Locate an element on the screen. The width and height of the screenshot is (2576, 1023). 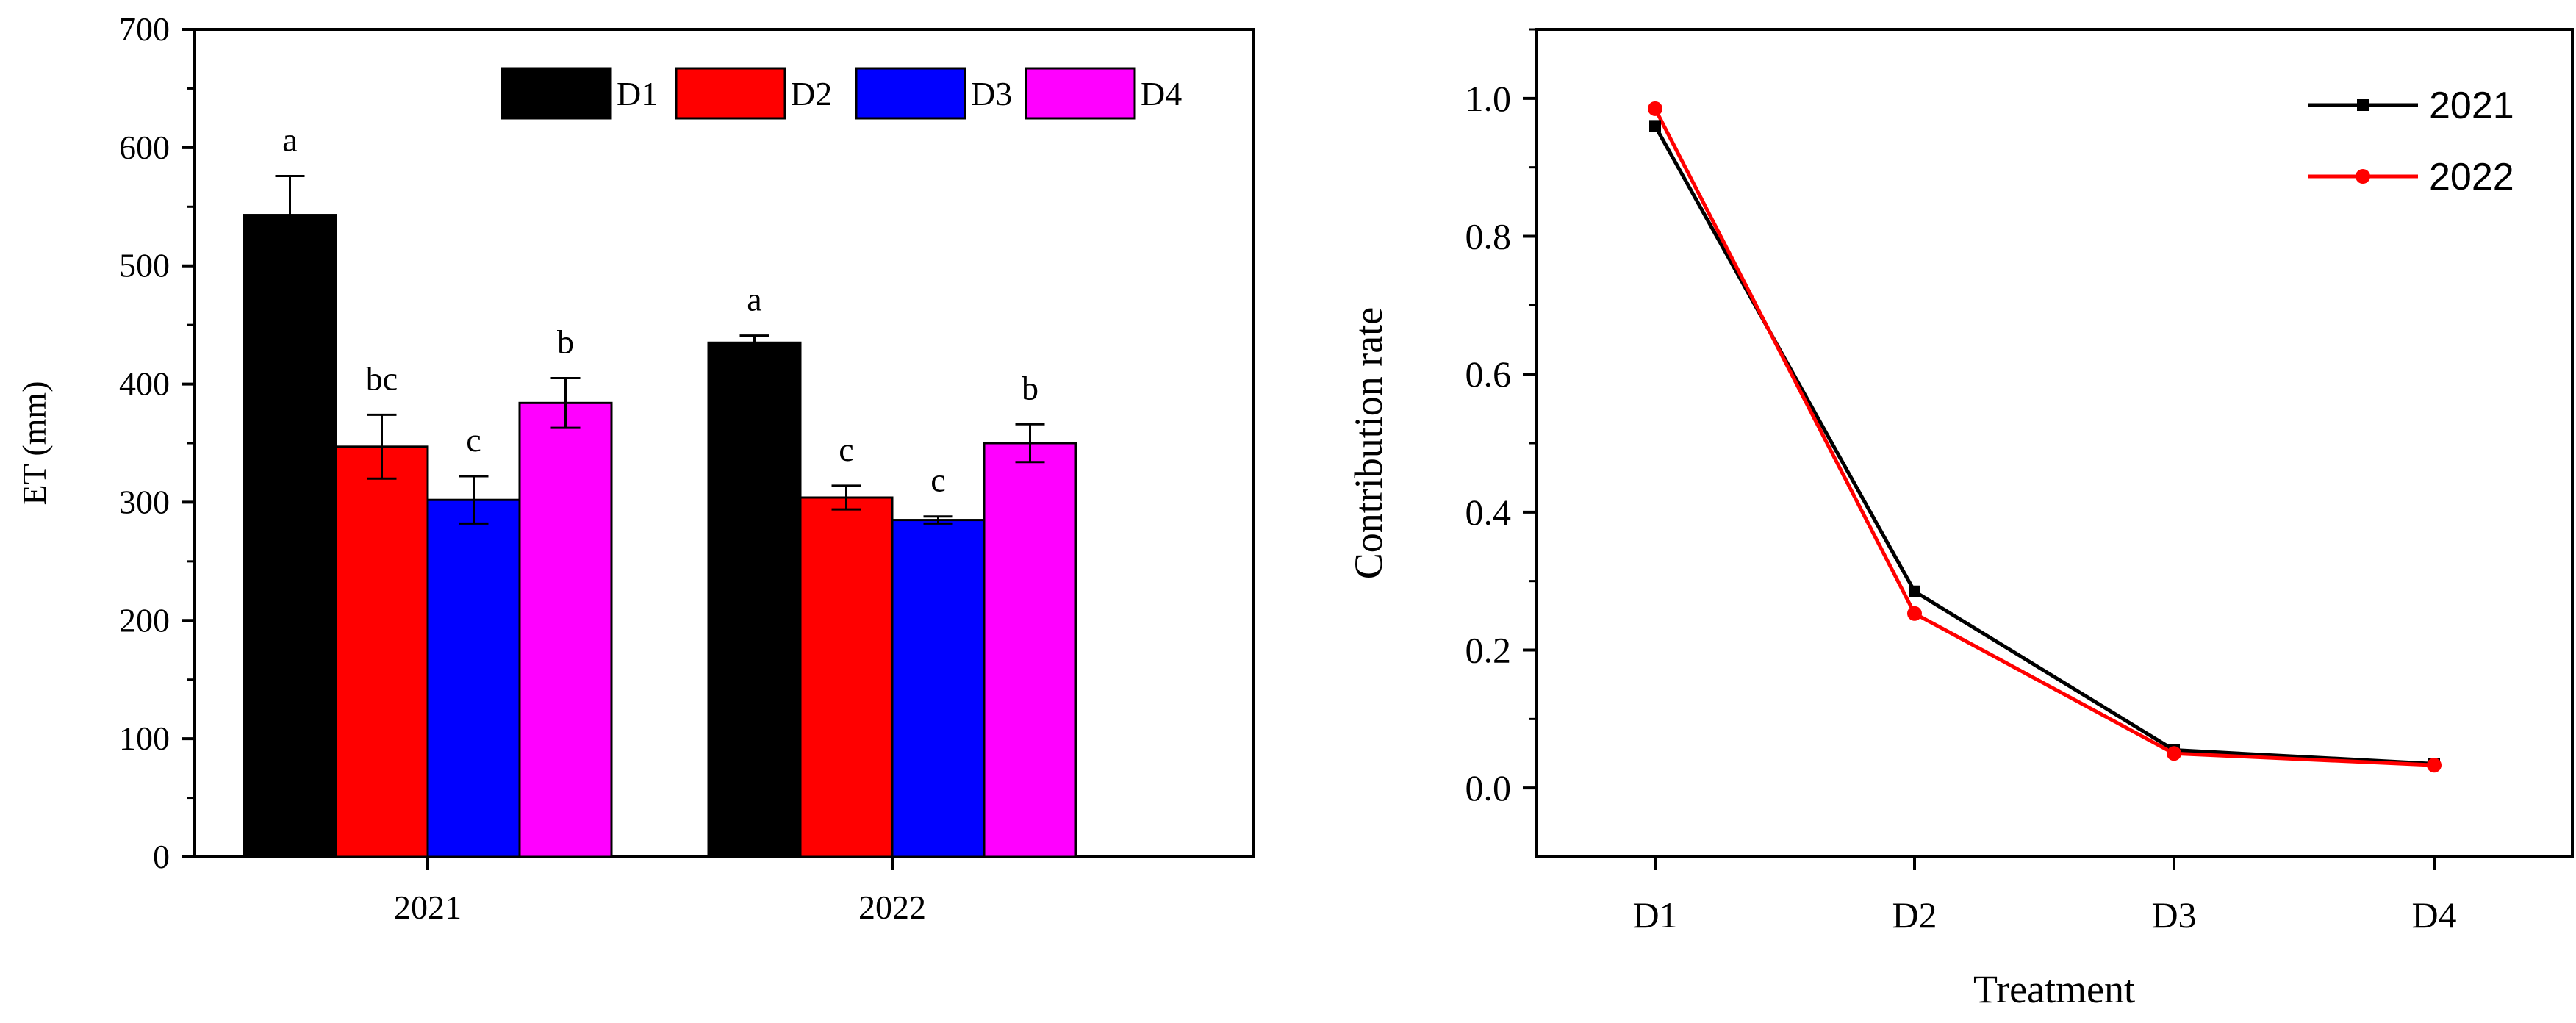
legend-label: D1 is located at coordinates (637, 93).